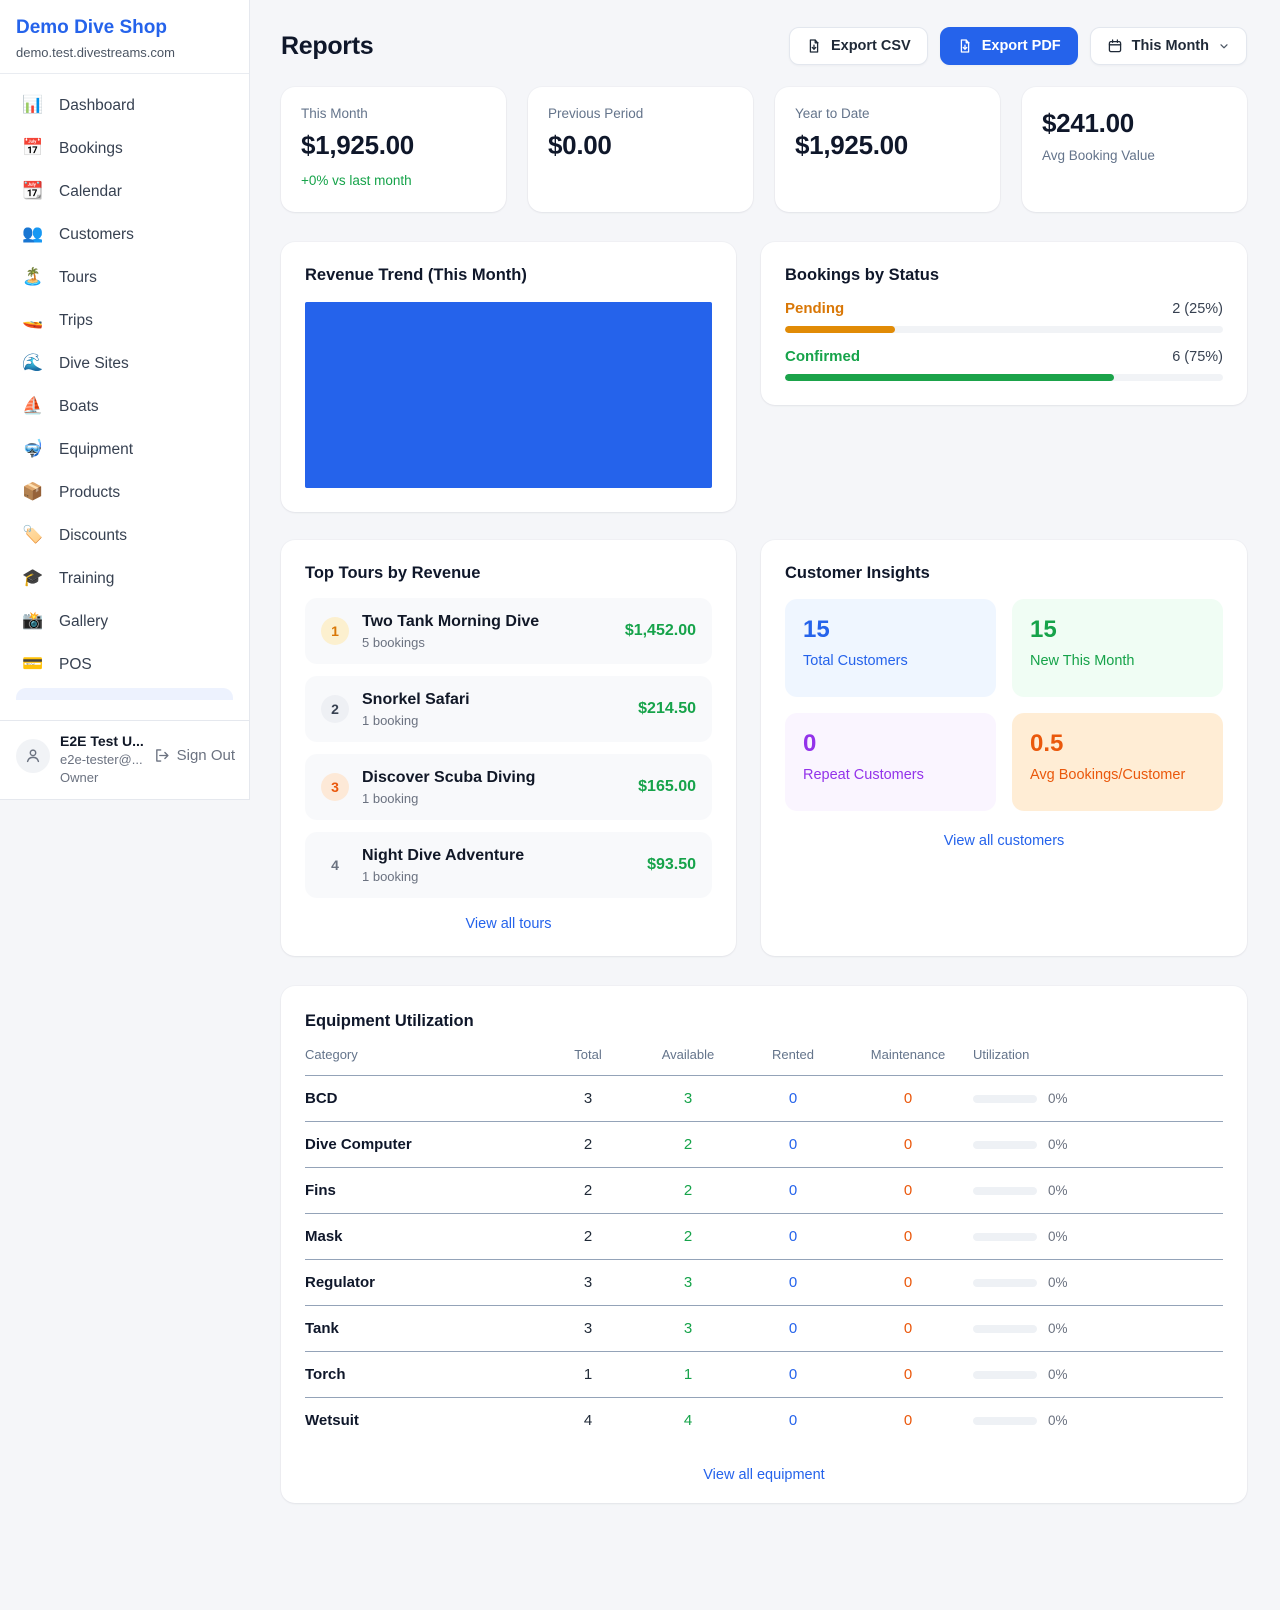  Describe the element at coordinates (508, 395) in the screenshot. I see `revenue-trend-chart` at that location.